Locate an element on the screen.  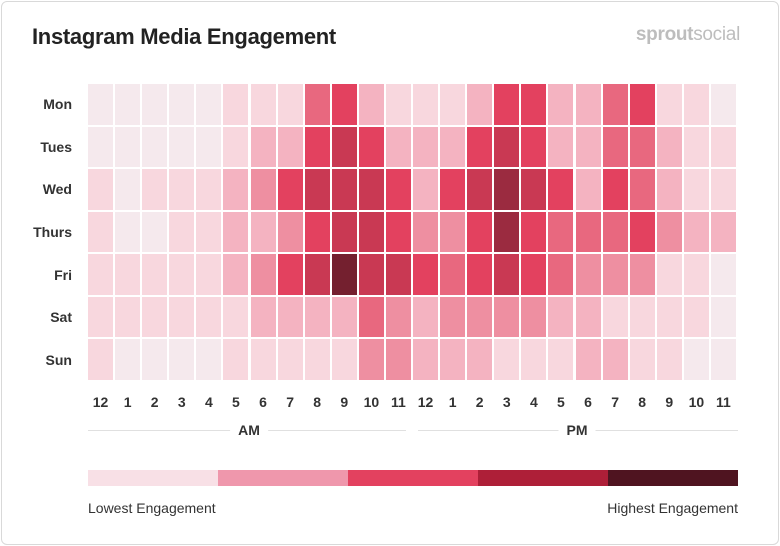
hour-label: 6 is located at coordinates (263, 402).